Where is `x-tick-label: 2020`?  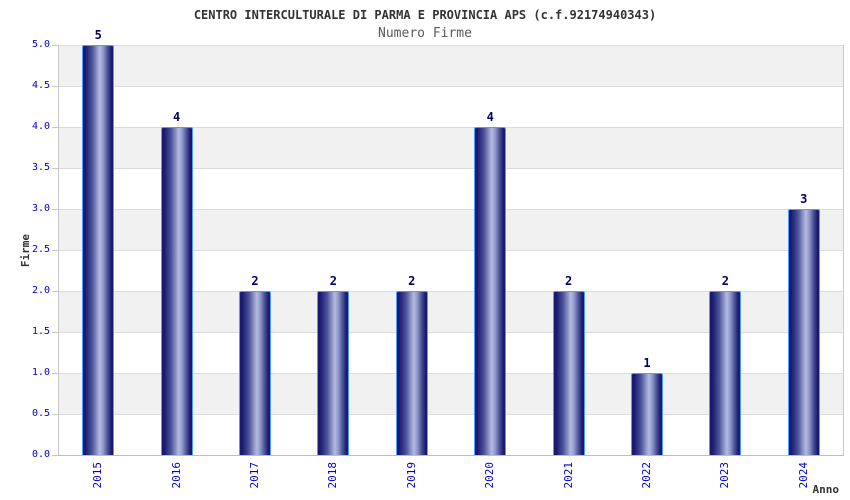
x-tick-label: 2020 is located at coordinates (490, 475).